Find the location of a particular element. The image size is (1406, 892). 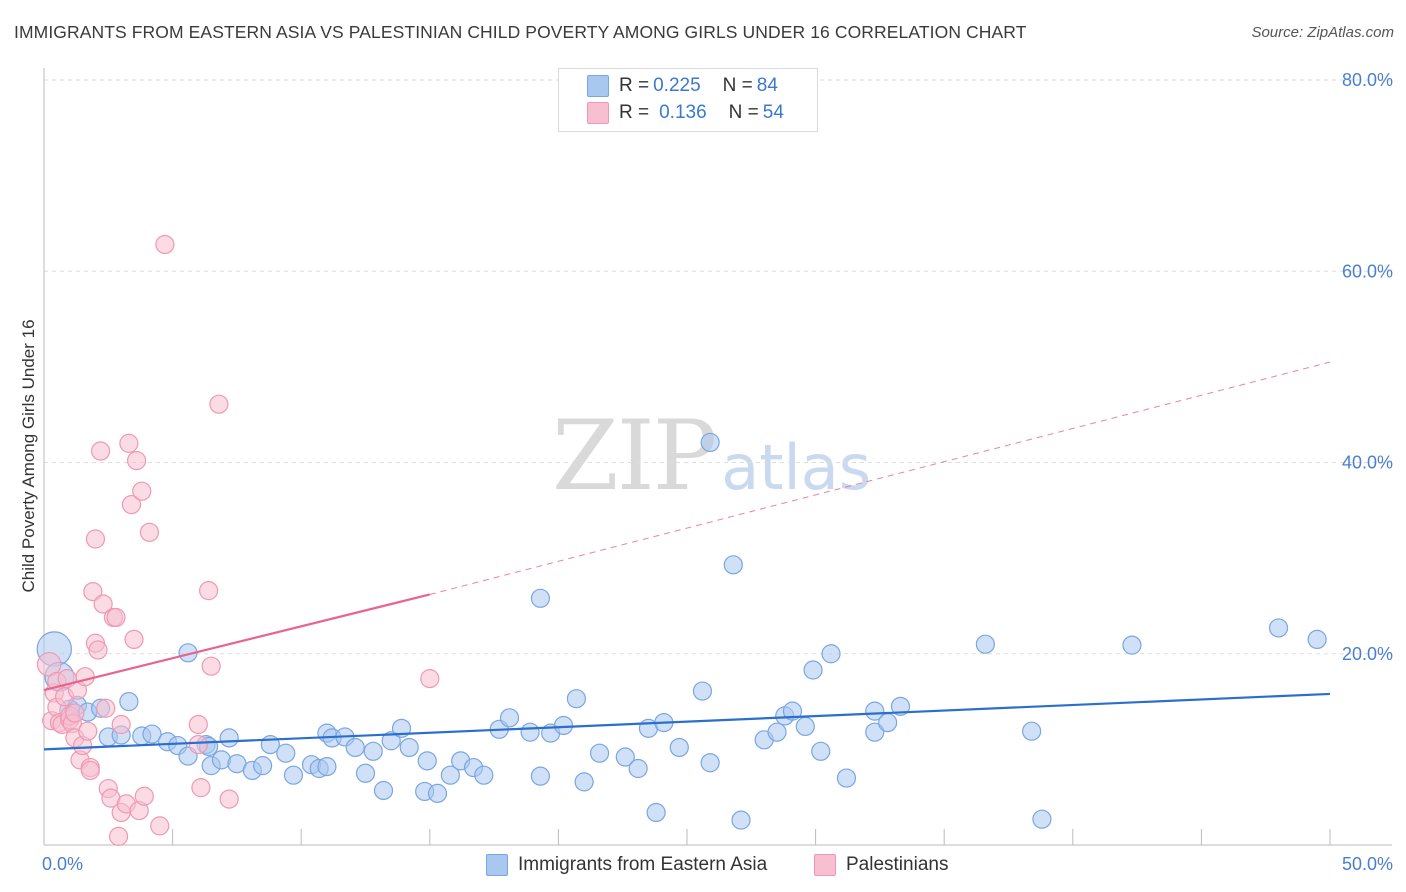

bottom-legend-swatch-blue is located at coordinates (497, 865).